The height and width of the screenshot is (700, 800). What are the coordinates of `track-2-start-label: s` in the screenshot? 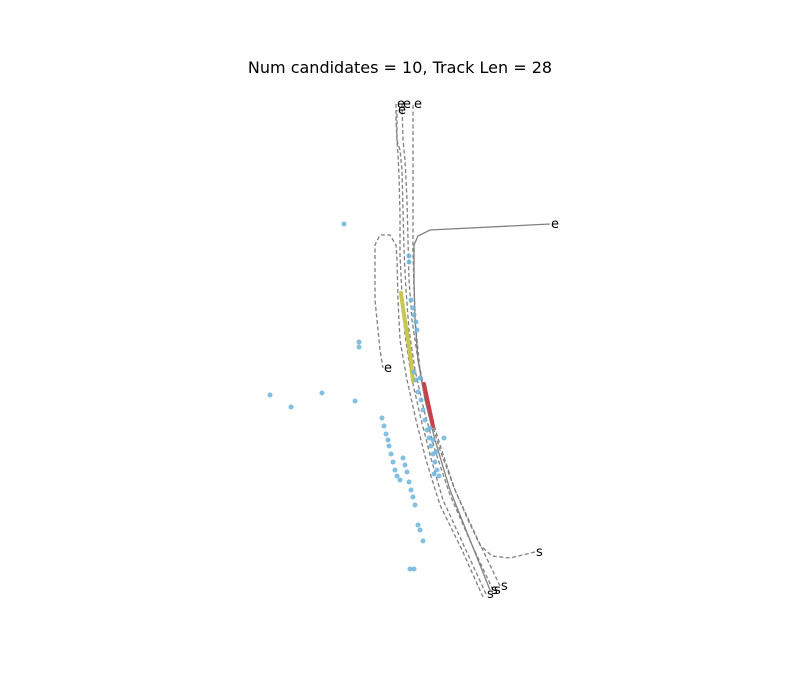 It's located at (539, 552).